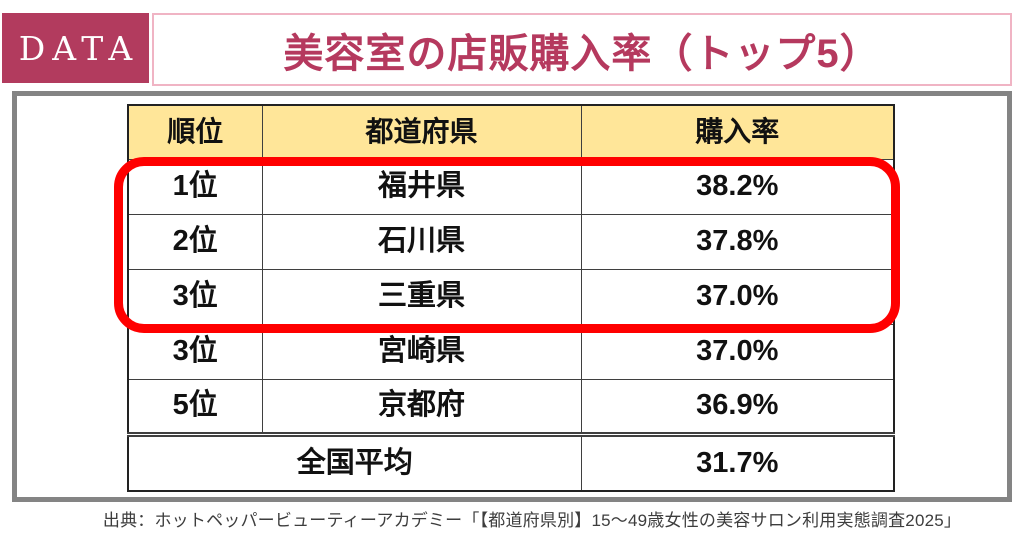 This screenshot has width=1024, height=538. I want to click on prefecture-cell: 京都府, so click(421, 406).